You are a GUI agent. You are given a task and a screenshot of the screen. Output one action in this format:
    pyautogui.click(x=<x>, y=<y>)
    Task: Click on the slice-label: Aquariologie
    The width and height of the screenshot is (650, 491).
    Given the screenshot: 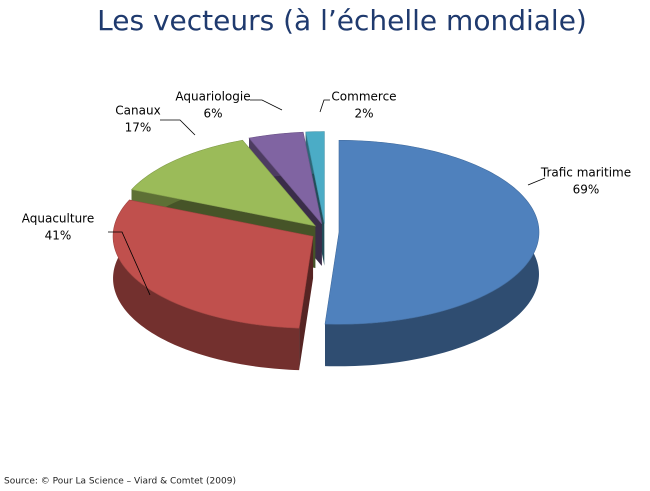 What is the action you would take?
    pyautogui.click(x=212, y=97)
    